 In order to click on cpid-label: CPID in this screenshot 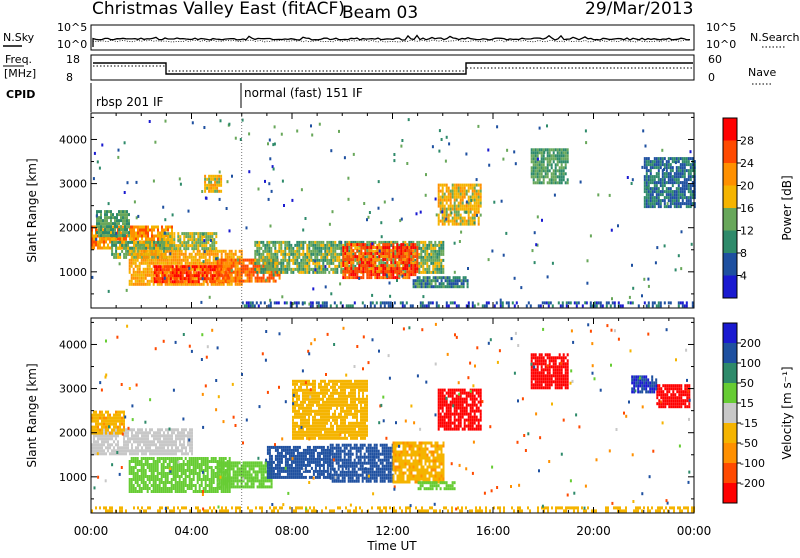, I will do `click(20, 94)`.